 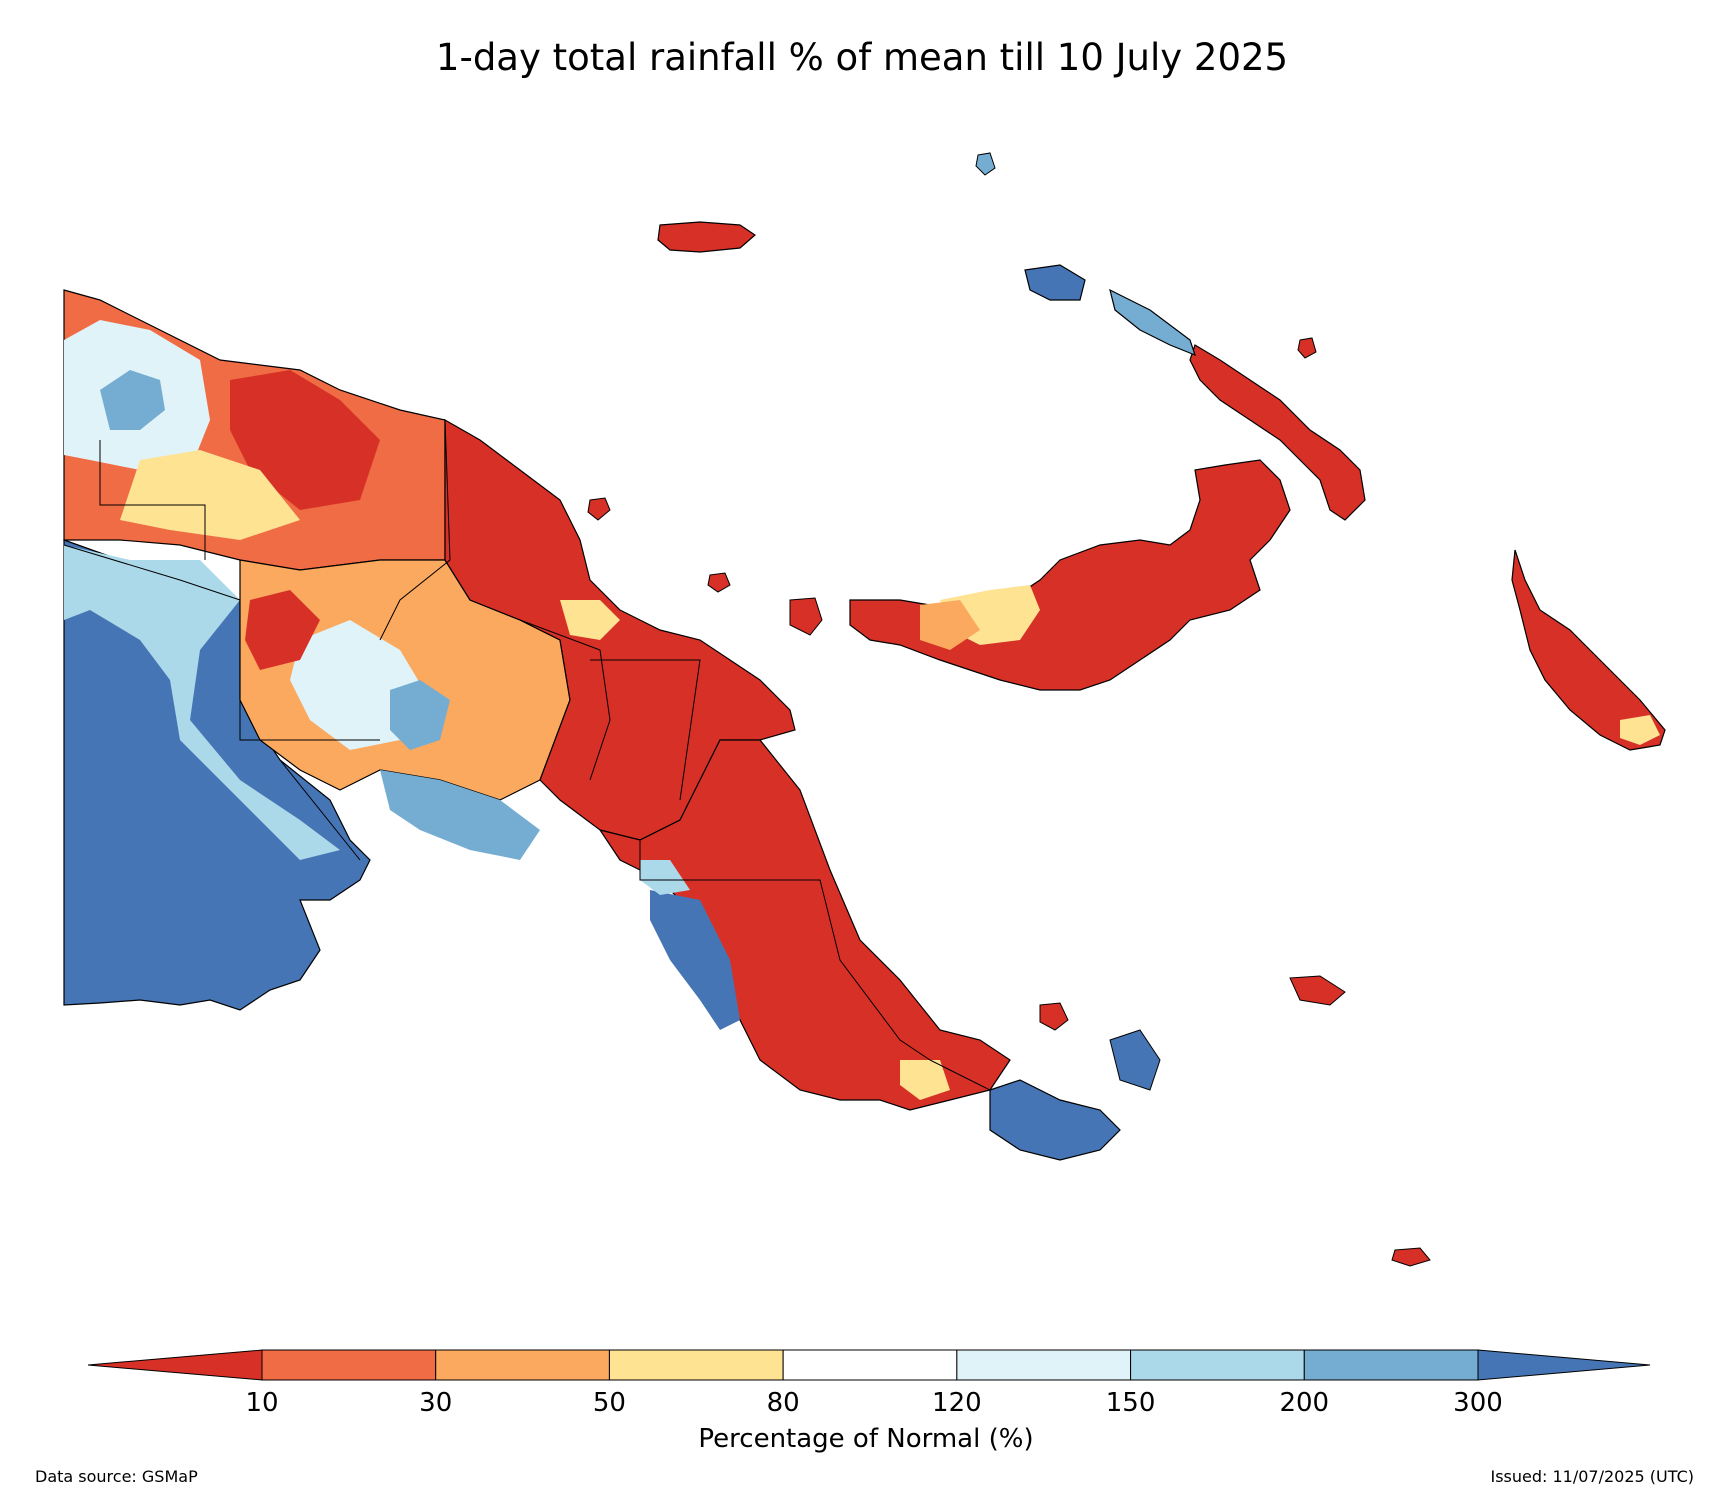 What do you see at coordinates (1411, 1257) in the screenshot?
I see `woodlark-island` at bounding box center [1411, 1257].